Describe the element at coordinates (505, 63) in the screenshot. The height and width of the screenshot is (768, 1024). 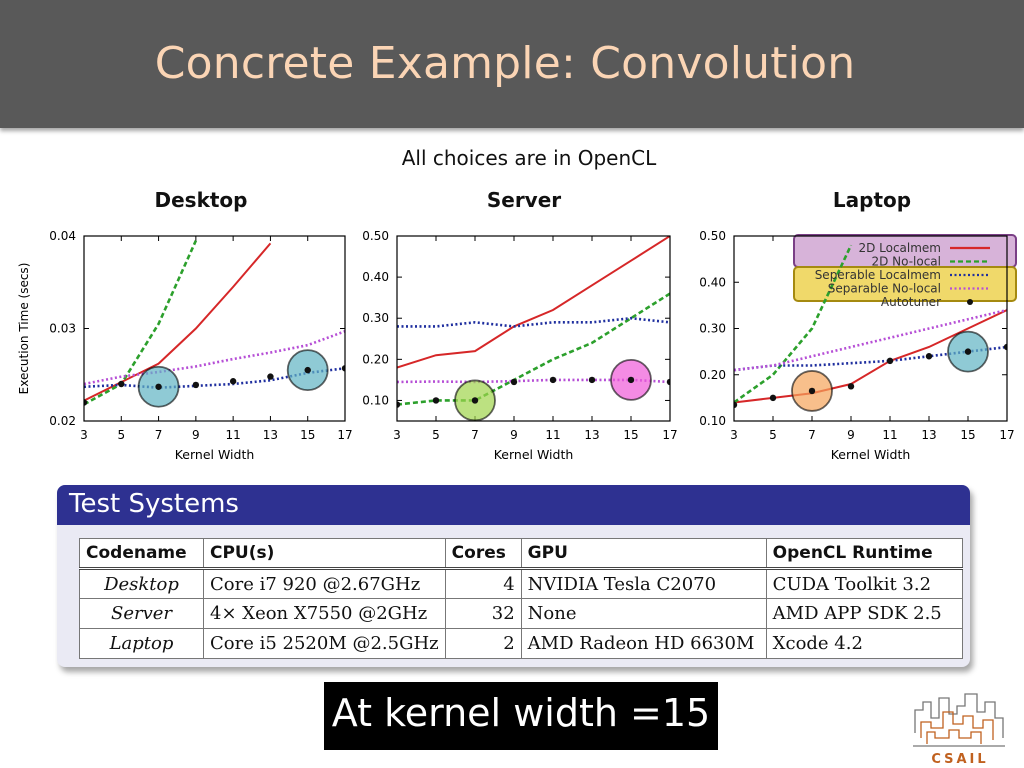
I see `slide-title: Concrete Example: Convolution` at that location.